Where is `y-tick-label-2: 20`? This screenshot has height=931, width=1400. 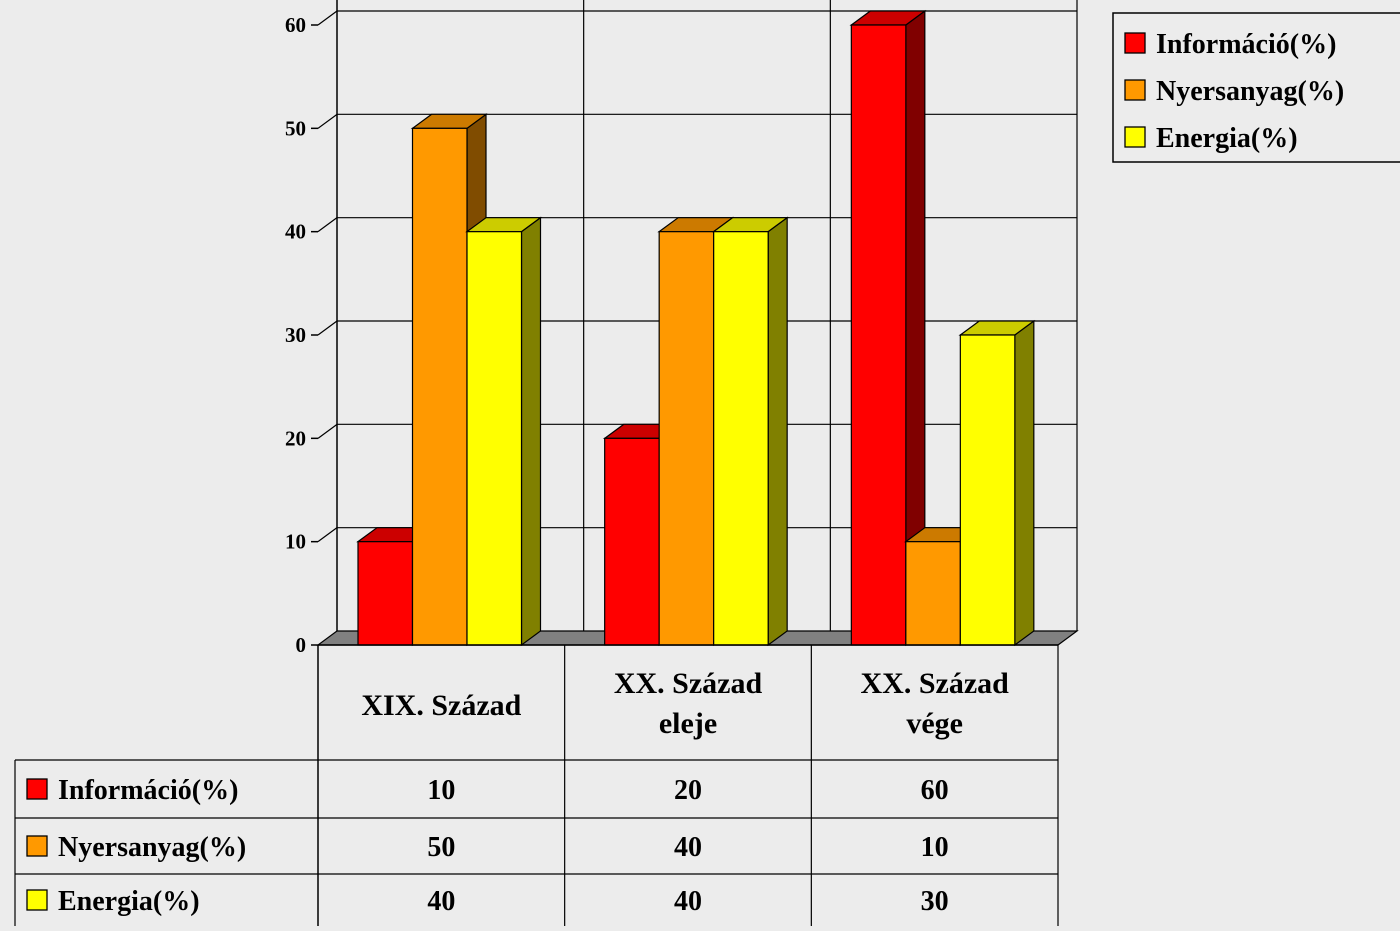 y-tick-label-2: 20 is located at coordinates (295, 438).